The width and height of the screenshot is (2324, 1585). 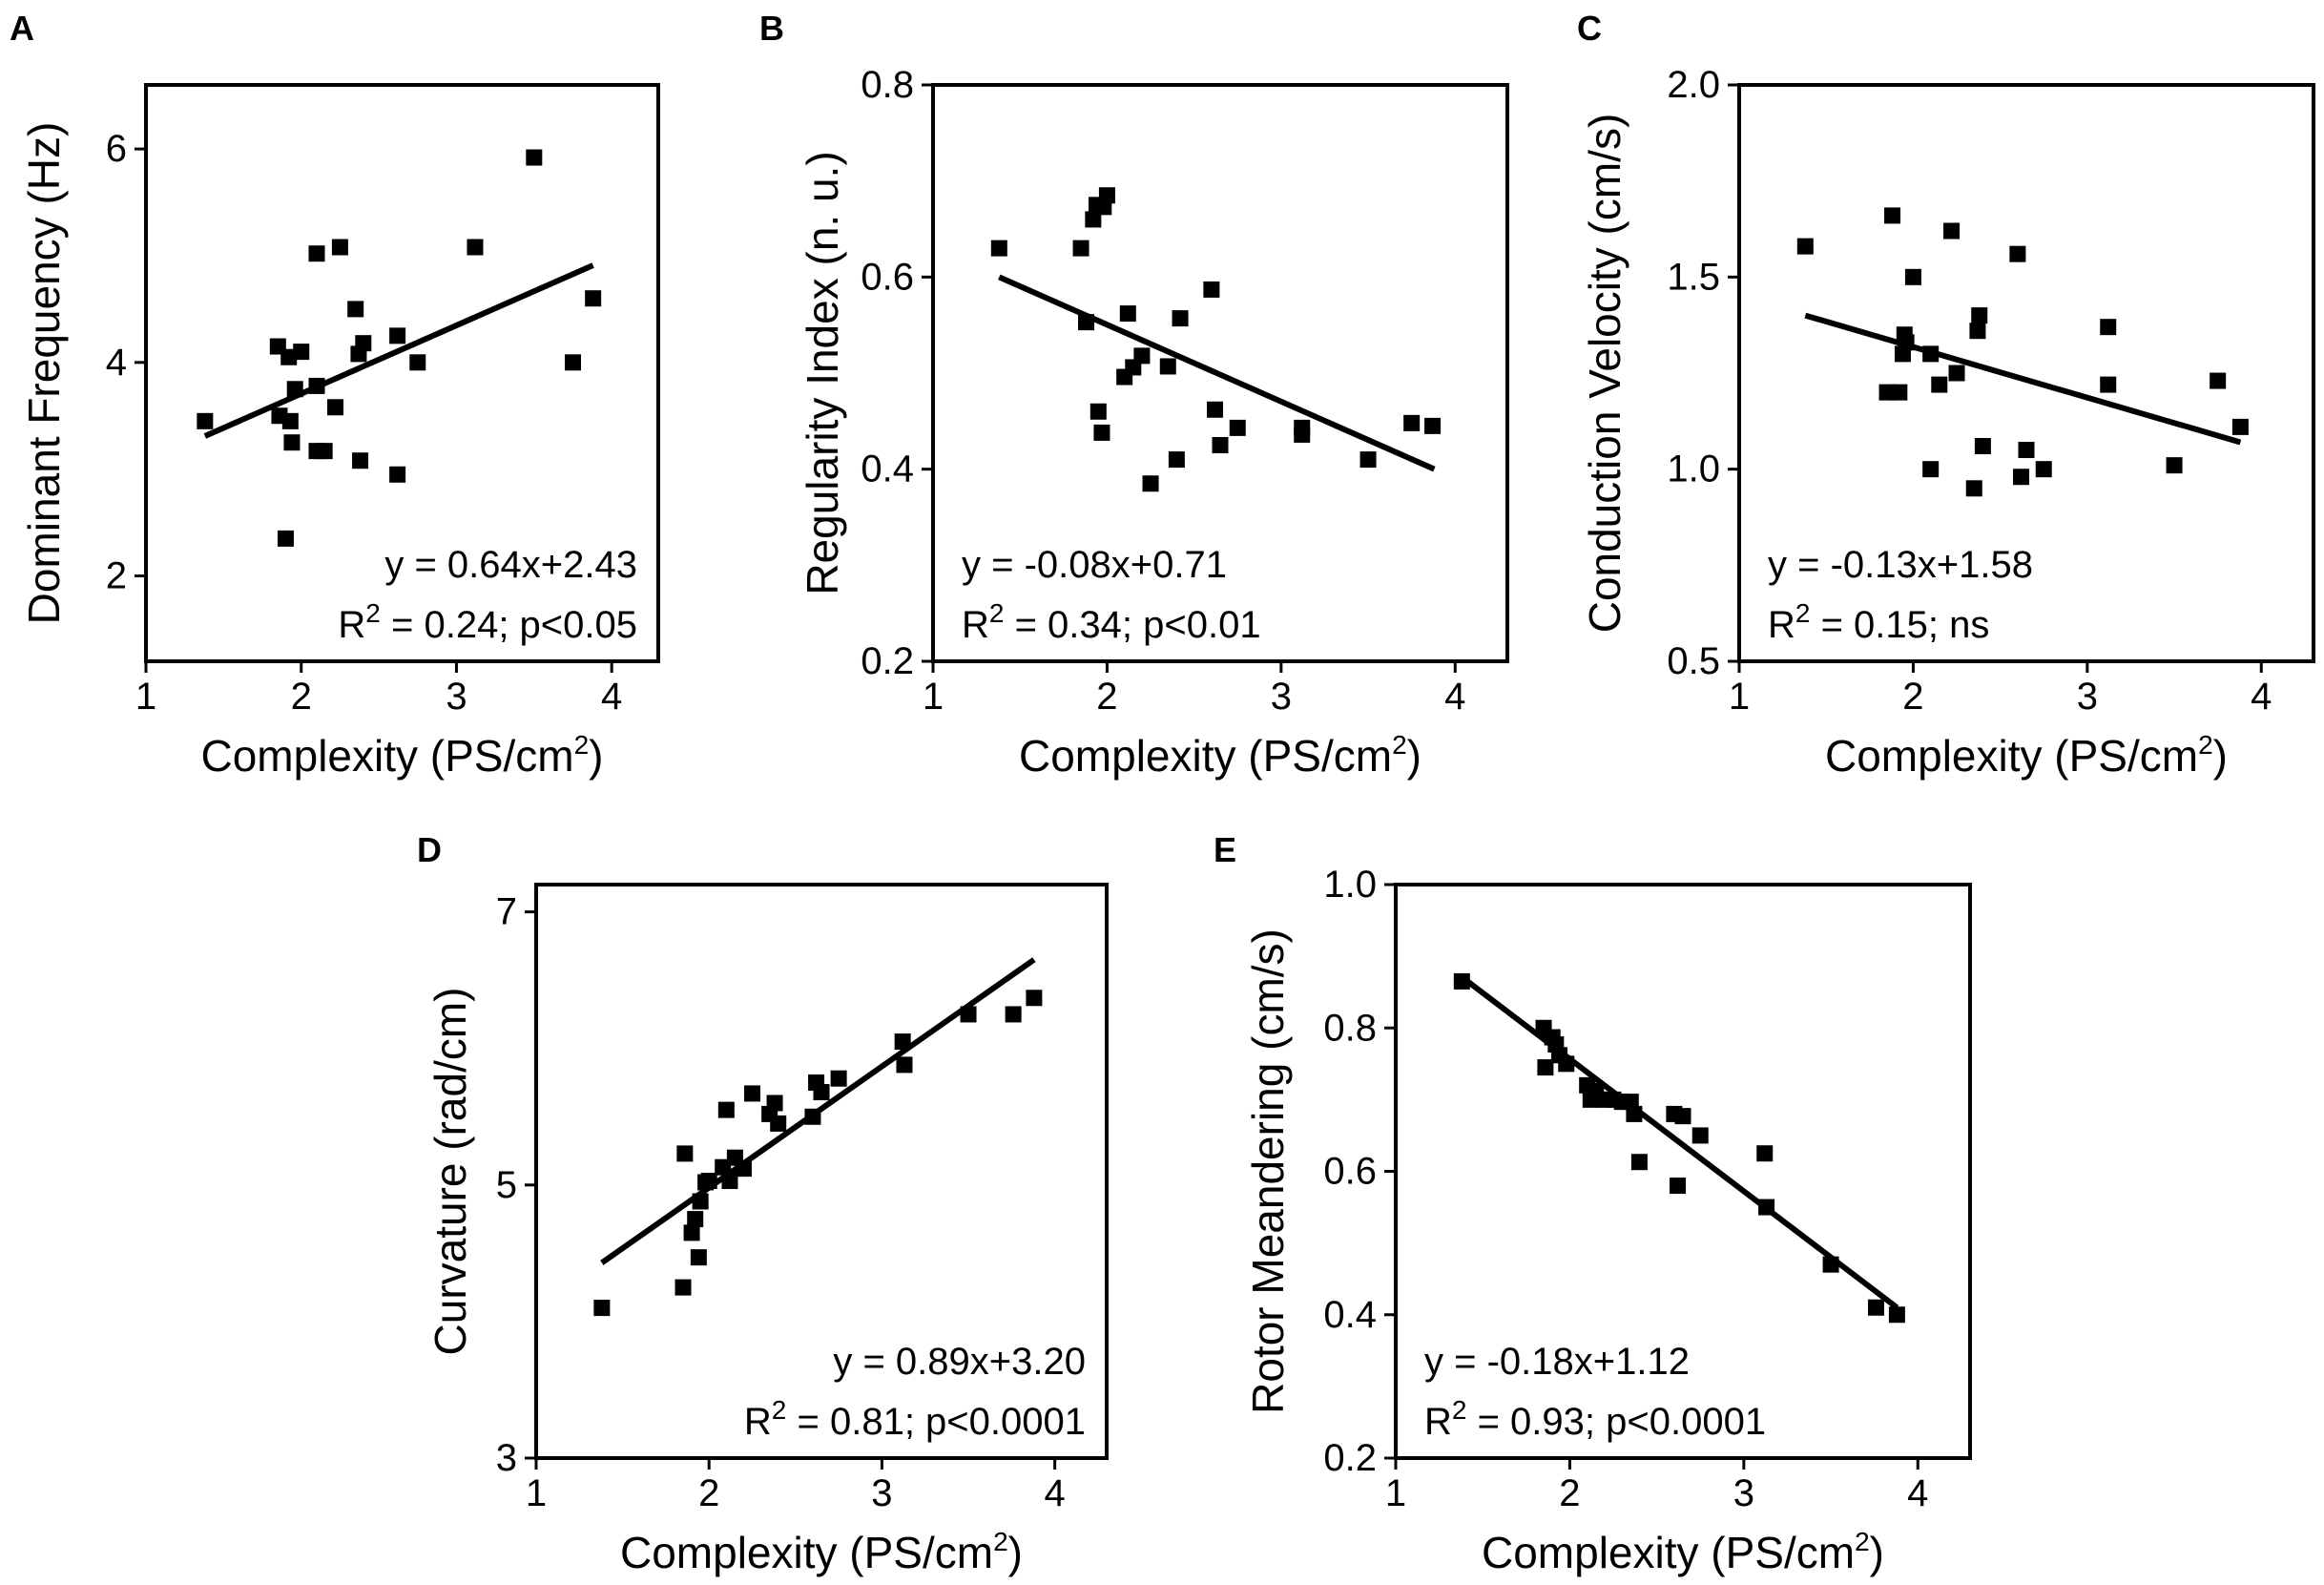 I want to click on regression-equation: y = 0.89x+3.20, so click(x=959, y=1362).